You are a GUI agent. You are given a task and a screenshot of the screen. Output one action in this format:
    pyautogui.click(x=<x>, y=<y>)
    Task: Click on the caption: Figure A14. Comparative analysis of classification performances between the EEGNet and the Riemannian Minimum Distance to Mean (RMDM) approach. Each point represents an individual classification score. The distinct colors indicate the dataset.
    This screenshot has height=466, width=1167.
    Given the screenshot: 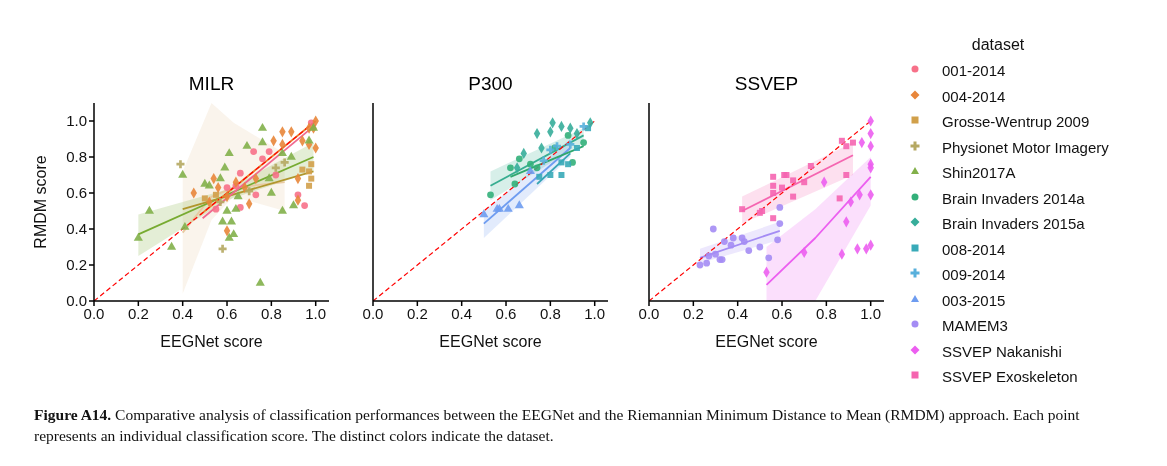 What is the action you would take?
    pyautogui.click(x=557, y=425)
    